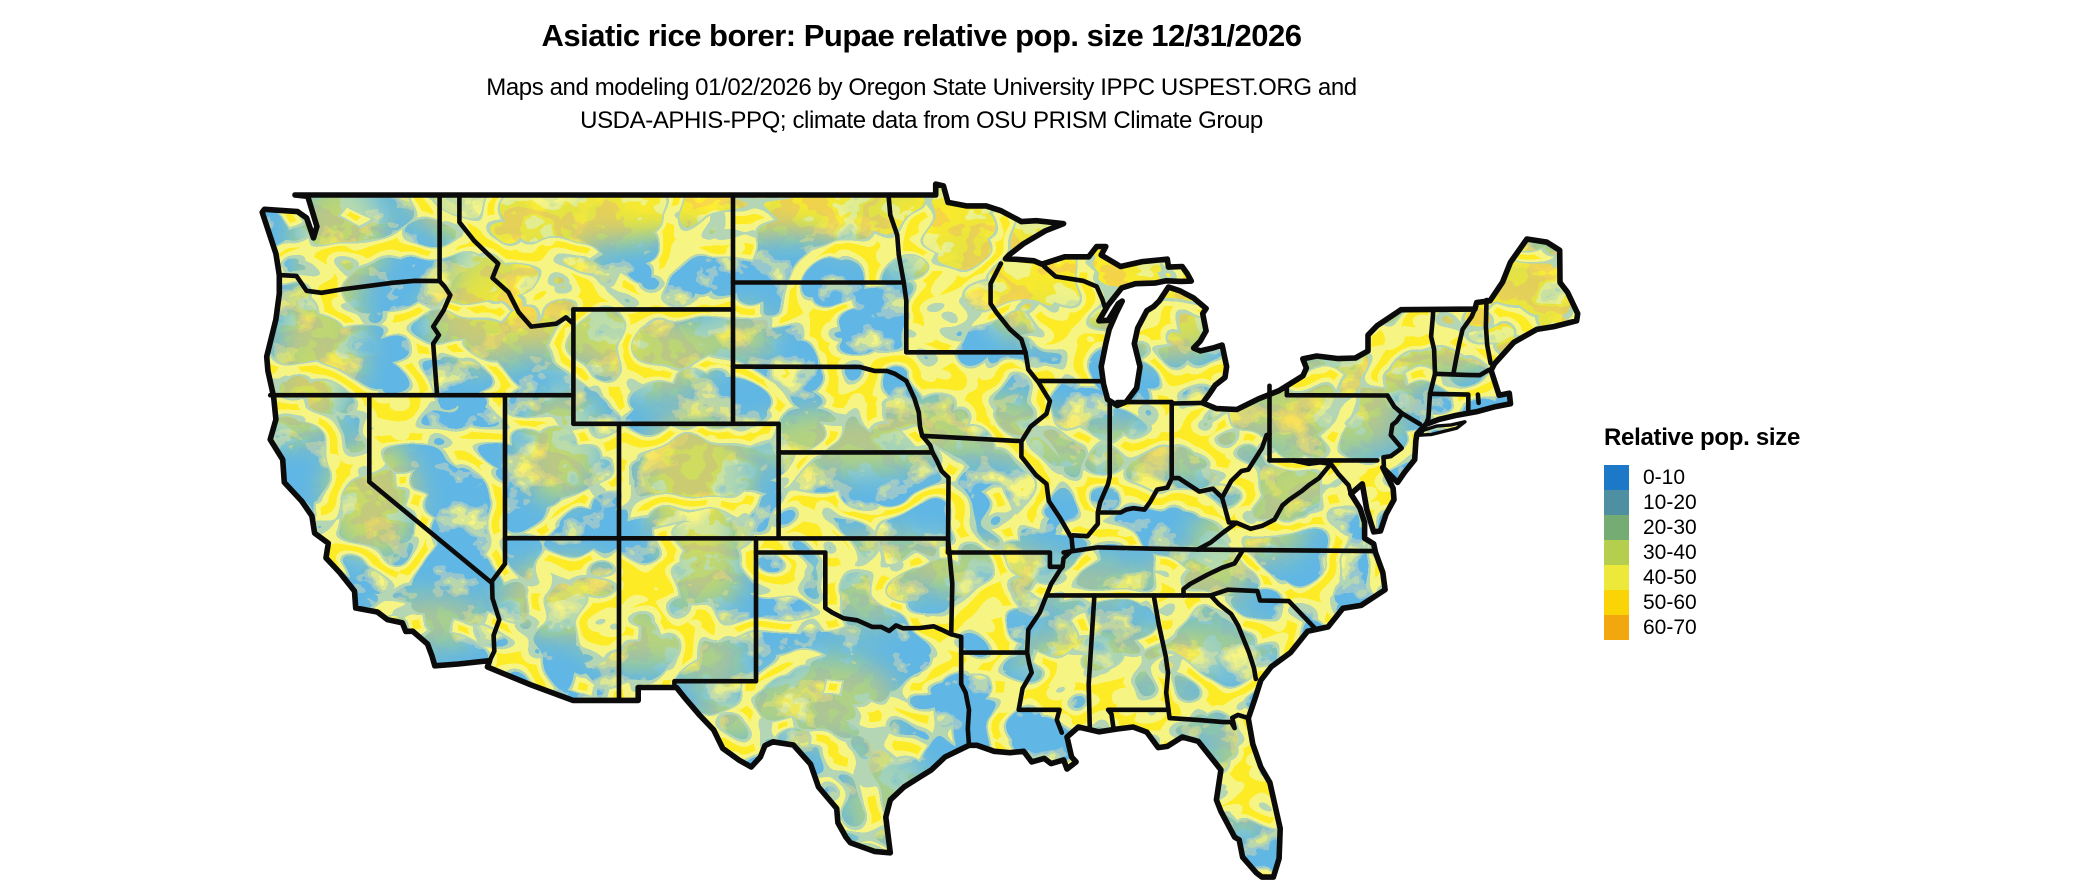 The image size is (2100, 892). Describe the element at coordinates (1702, 602) in the screenshot. I see `legend-item: 50-60` at that location.